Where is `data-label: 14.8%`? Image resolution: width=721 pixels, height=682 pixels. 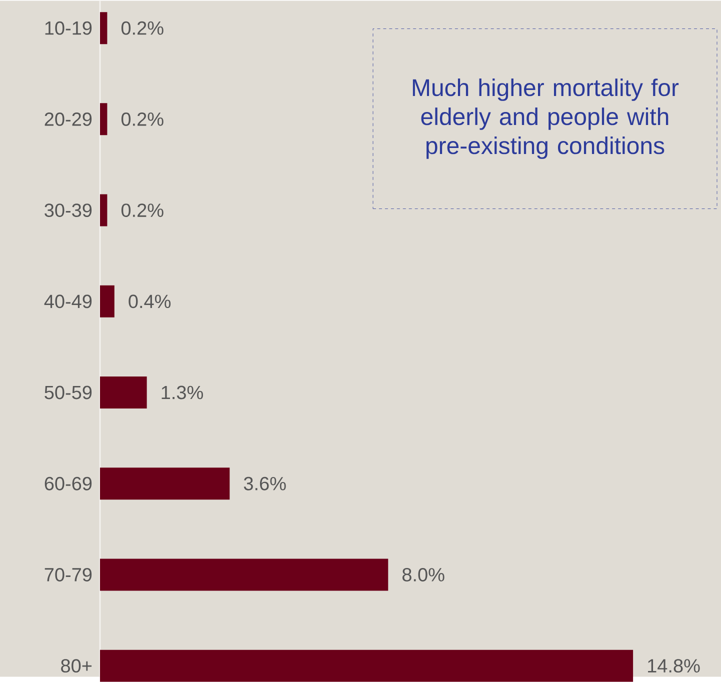 data-label: 14.8% is located at coordinates (674, 666).